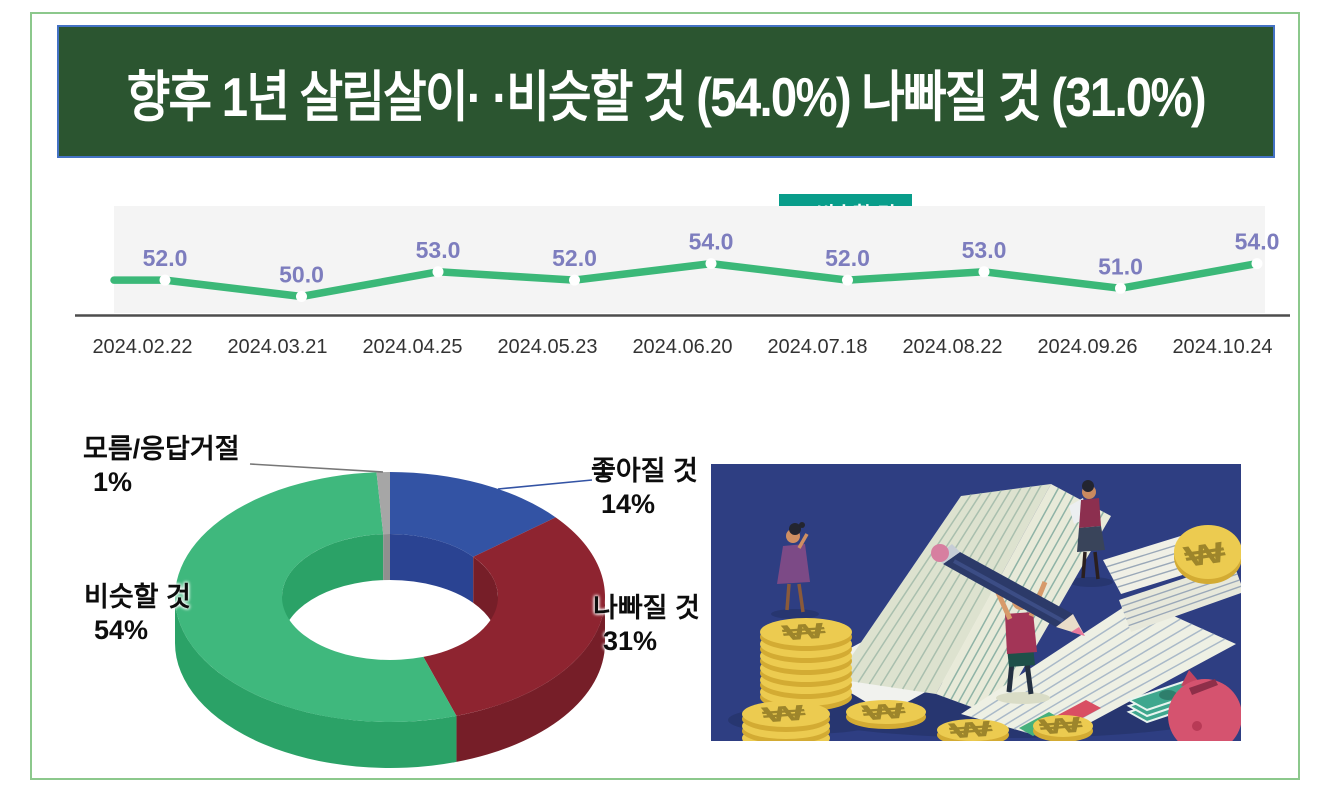  What do you see at coordinates (1197, 726) in the screenshot?
I see `piggy-detail` at bounding box center [1197, 726].